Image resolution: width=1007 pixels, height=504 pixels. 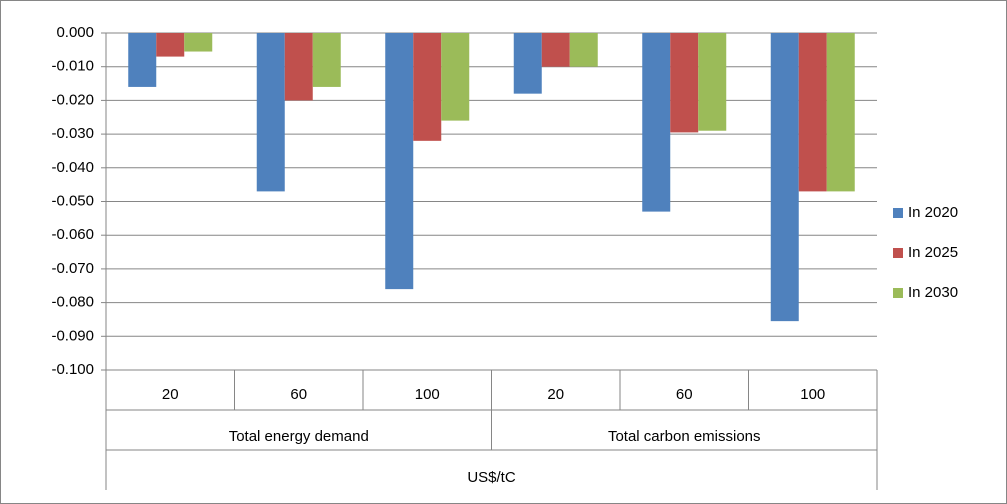 I want to click on legend-label: In 2025, so click(x=933, y=252).